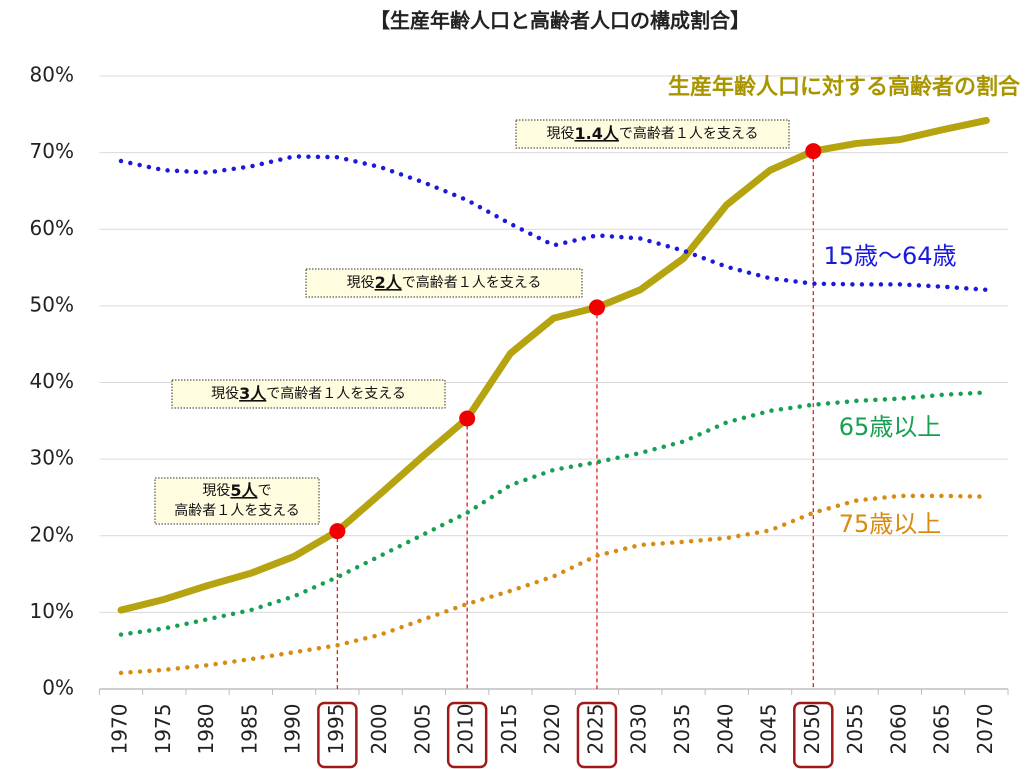 The width and height of the screenshot is (1029, 769). Describe the element at coordinates (890, 427) in the screenshot. I see `series-label: 65歳以上` at that location.